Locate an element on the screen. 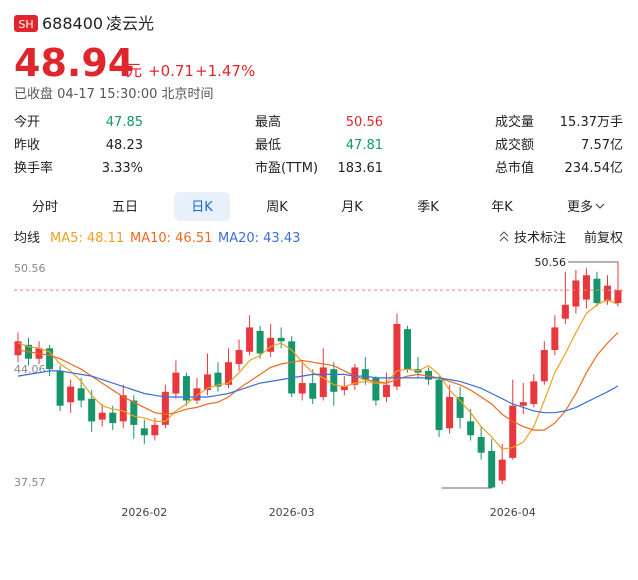  stat-label: 最低 is located at coordinates (268, 145).